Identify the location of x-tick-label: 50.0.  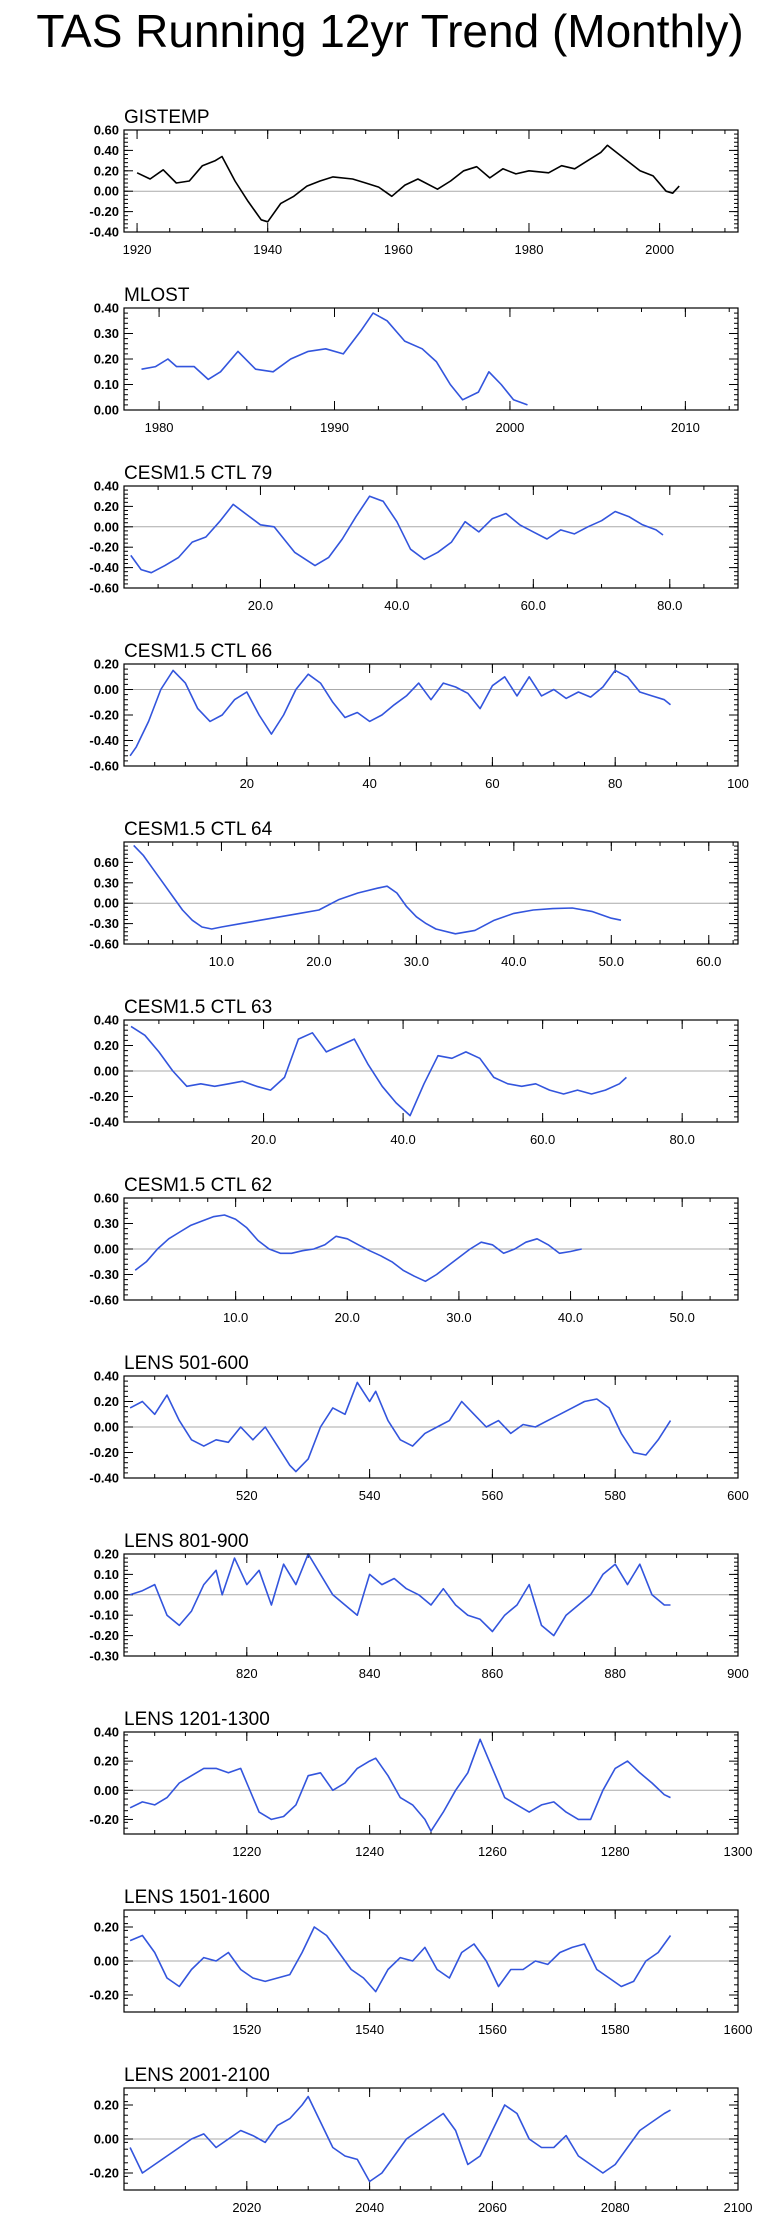
(611, 961).